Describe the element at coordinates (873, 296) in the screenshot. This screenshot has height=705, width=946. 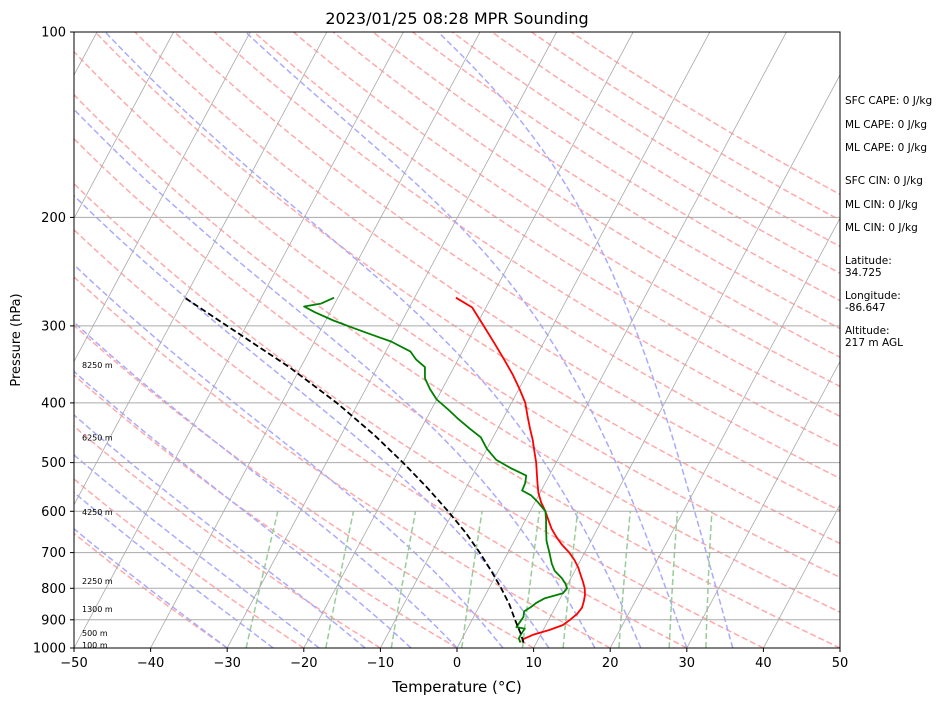
I see `annotation-text: Longitude:` at that location.